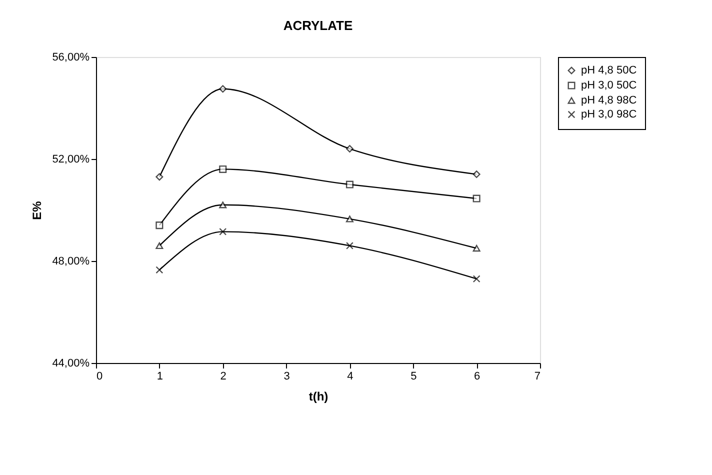 The image size is (712, 475). I want to click on x-tick-label: 0, so click(99, 376).